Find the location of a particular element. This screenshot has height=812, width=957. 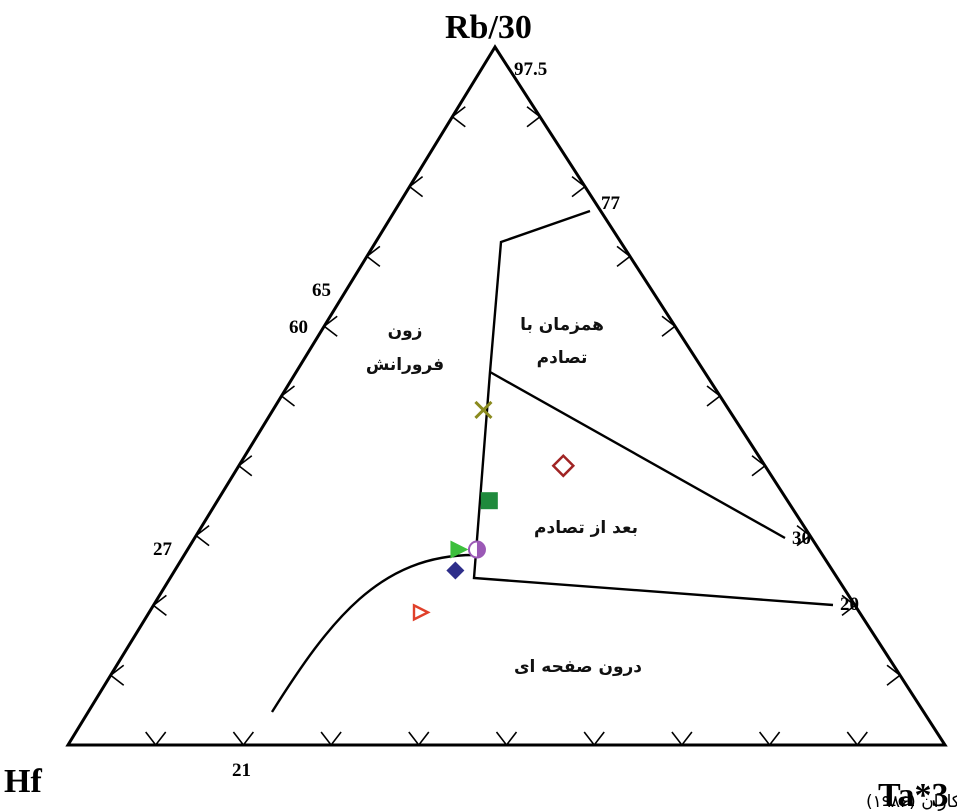

region-label-within-plate: درون صفحه ای is located at coordinates (578, 667).